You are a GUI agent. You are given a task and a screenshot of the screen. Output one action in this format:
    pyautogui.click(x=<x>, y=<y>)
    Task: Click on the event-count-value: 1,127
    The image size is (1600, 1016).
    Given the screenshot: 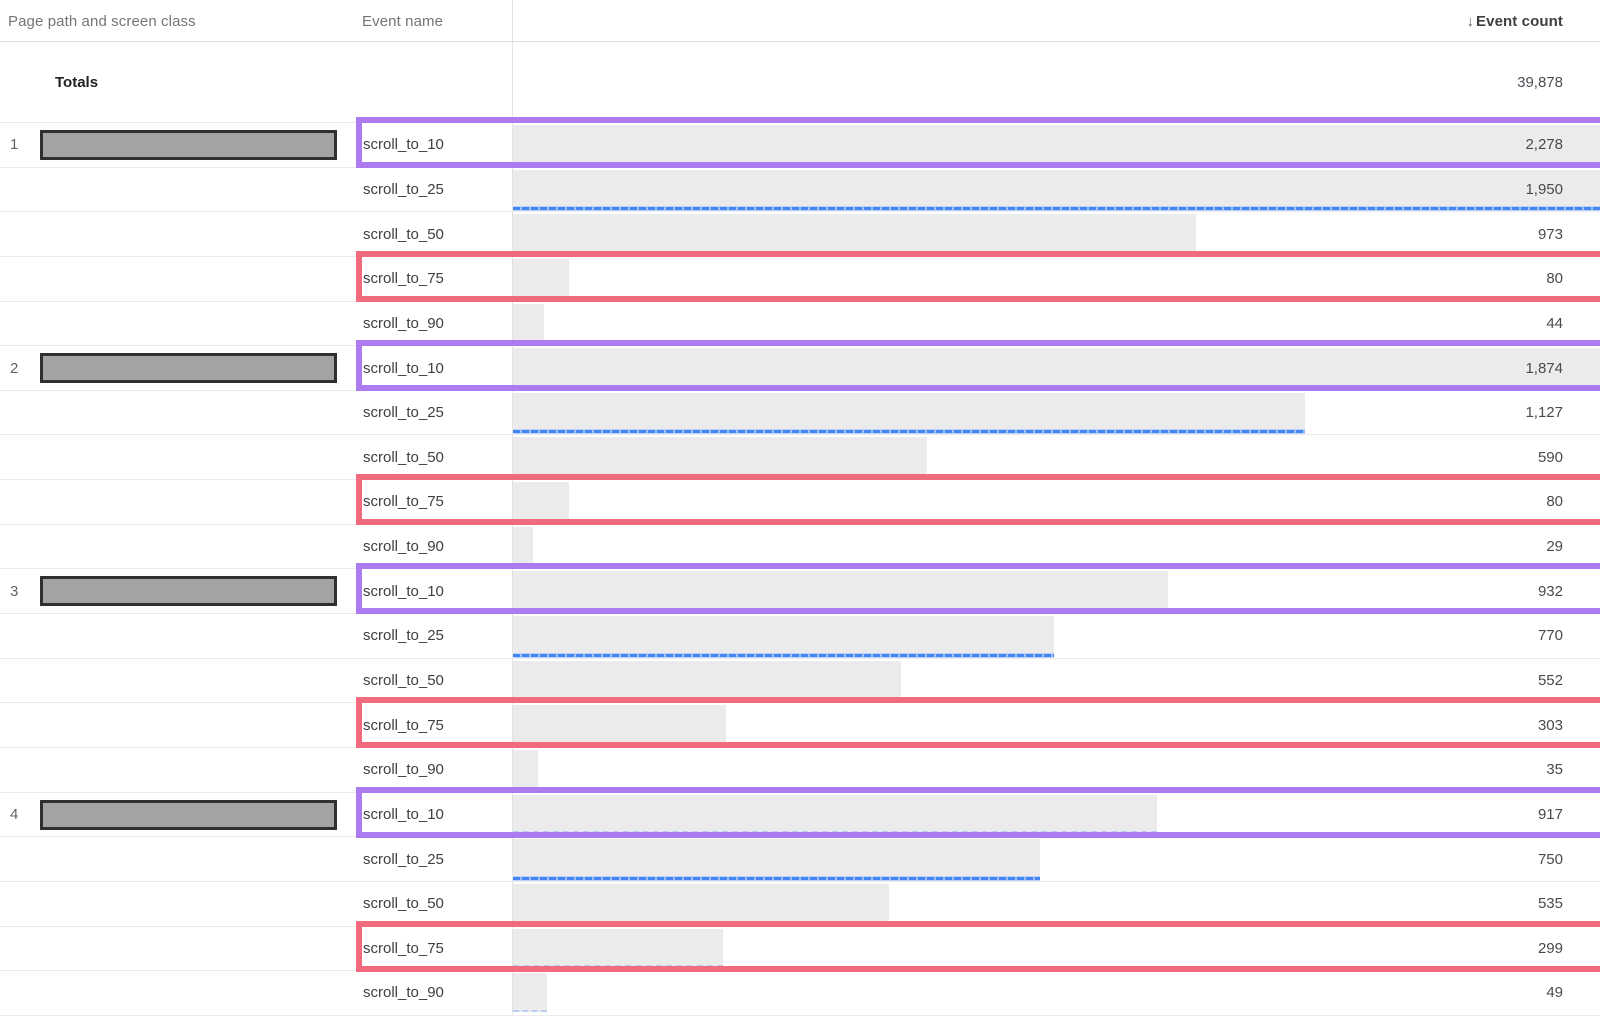 What is the action you would take?
    pyautogui.click(x=1544, y=413)
    